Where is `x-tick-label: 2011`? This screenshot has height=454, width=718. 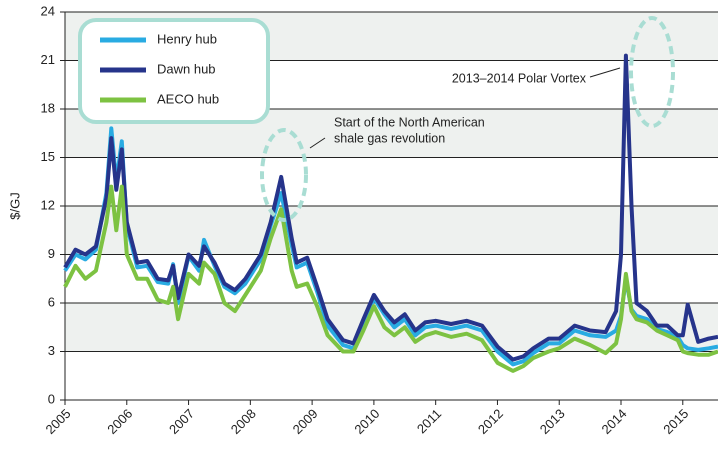
x-tick-label: 2011 is located at coordinates (429, 421).